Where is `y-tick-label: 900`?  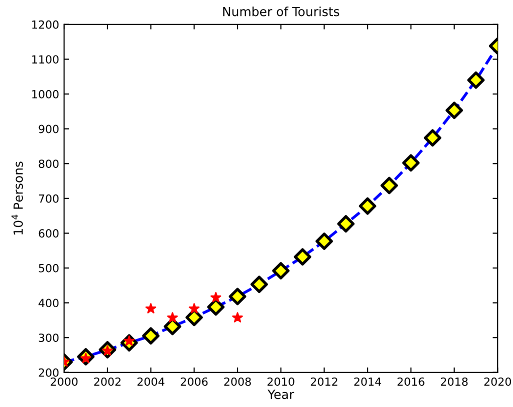
y-tick-label: 900 is located at coordinates (48, 129).